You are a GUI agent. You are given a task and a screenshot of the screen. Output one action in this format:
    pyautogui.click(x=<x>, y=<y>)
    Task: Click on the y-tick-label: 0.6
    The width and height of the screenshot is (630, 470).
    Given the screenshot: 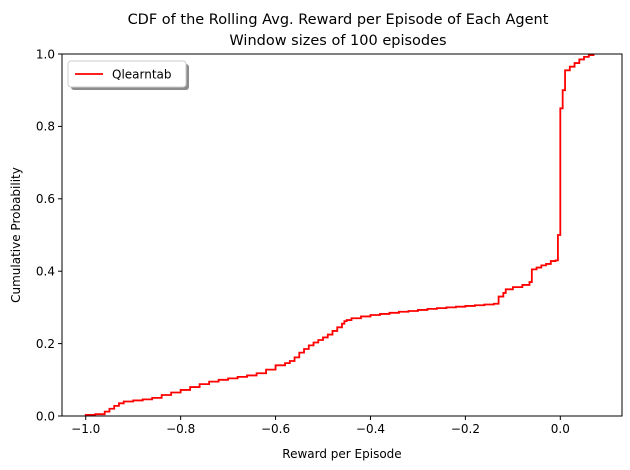 What is the action you would take?
    pyautogui.click(x=45, y=199)
    